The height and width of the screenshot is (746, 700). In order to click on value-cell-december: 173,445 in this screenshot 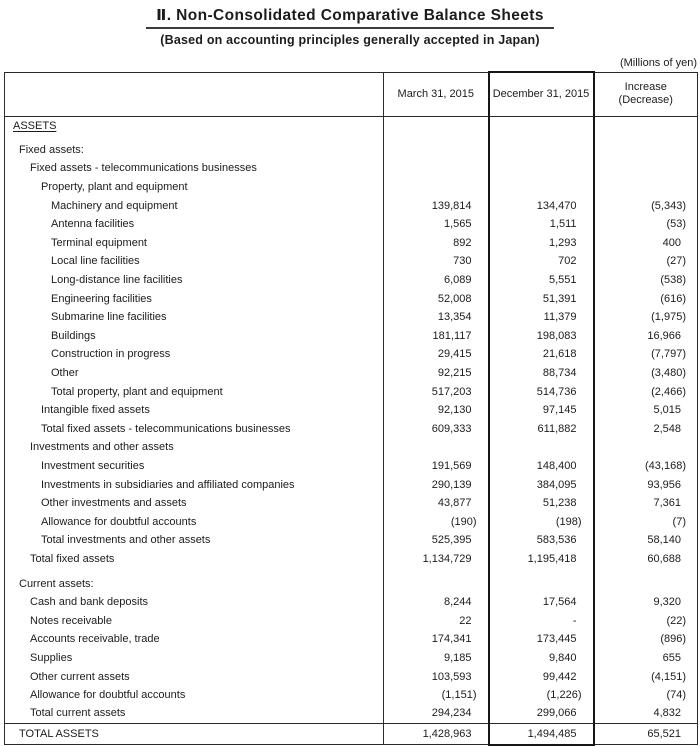, I will do `click(541, 639)`.